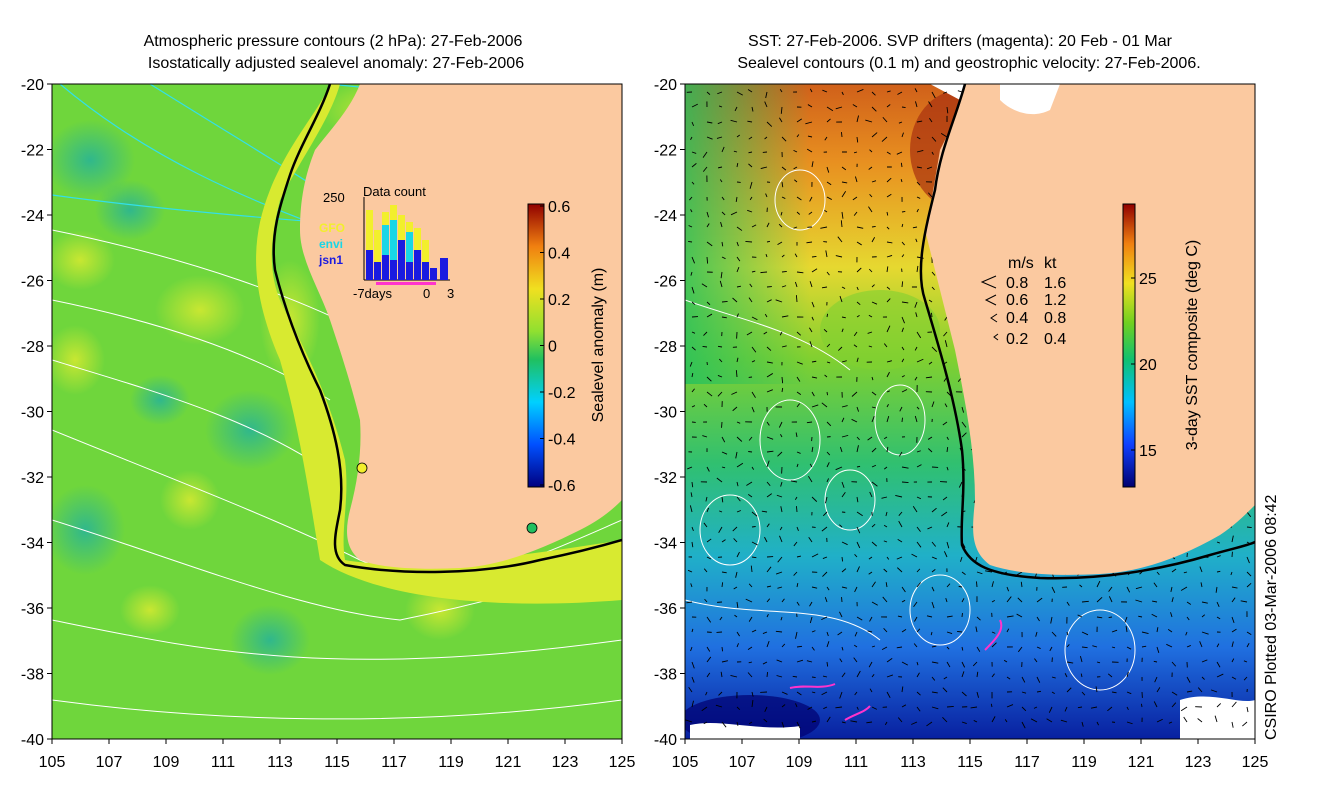  Describe the element at coordinates (559, 207) in the screenshot. I see `colorbar-tick-label: 0.6` at that location.